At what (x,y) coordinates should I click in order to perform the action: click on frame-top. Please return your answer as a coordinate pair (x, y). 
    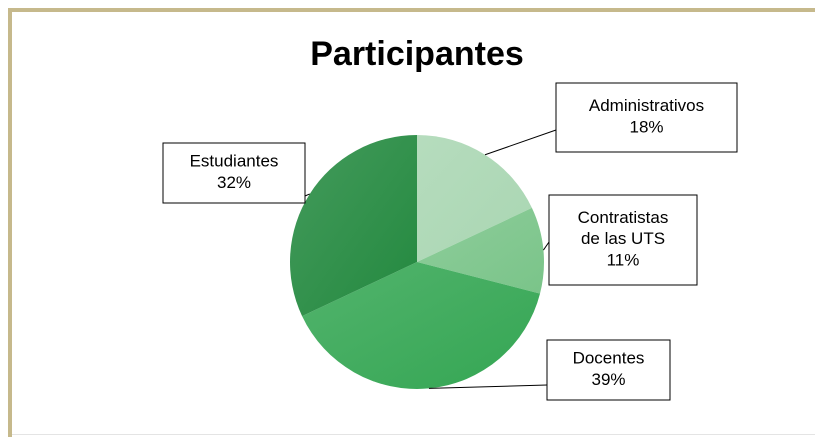
    Looking at the image, I should click on (411, 10).